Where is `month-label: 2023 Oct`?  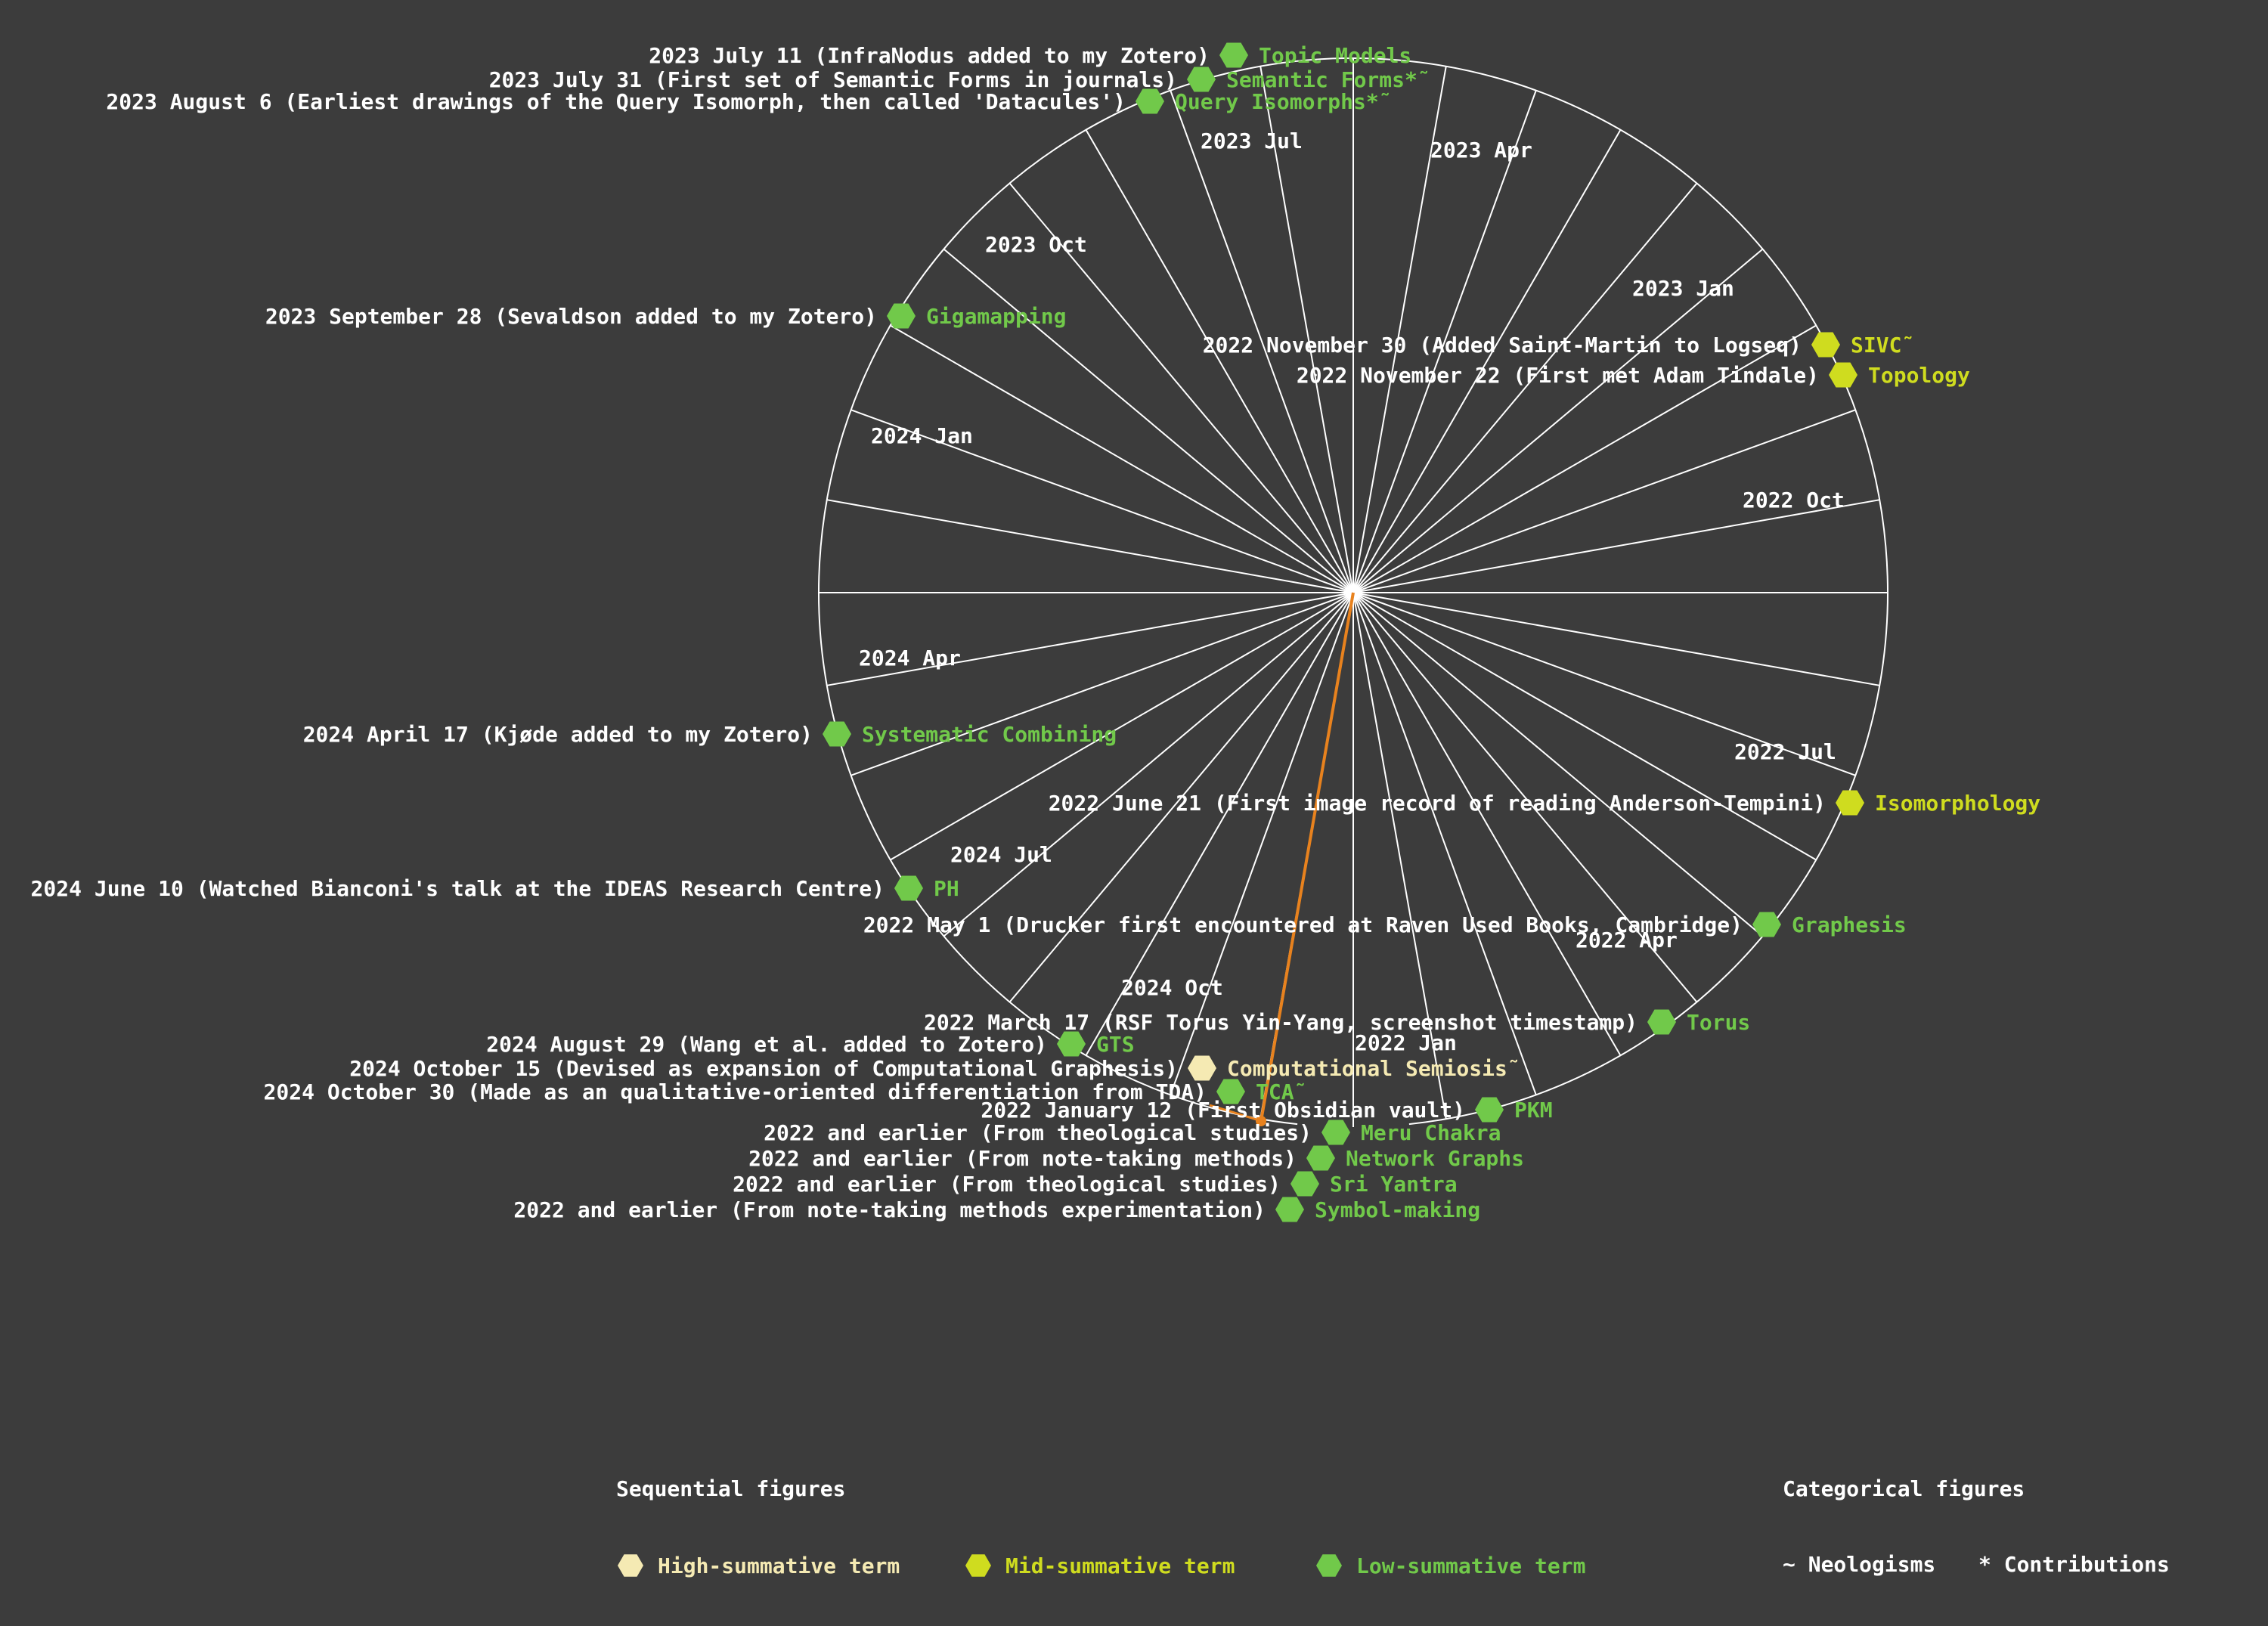
month-label: 2023 Oct is located at coordinates (1036, 244).